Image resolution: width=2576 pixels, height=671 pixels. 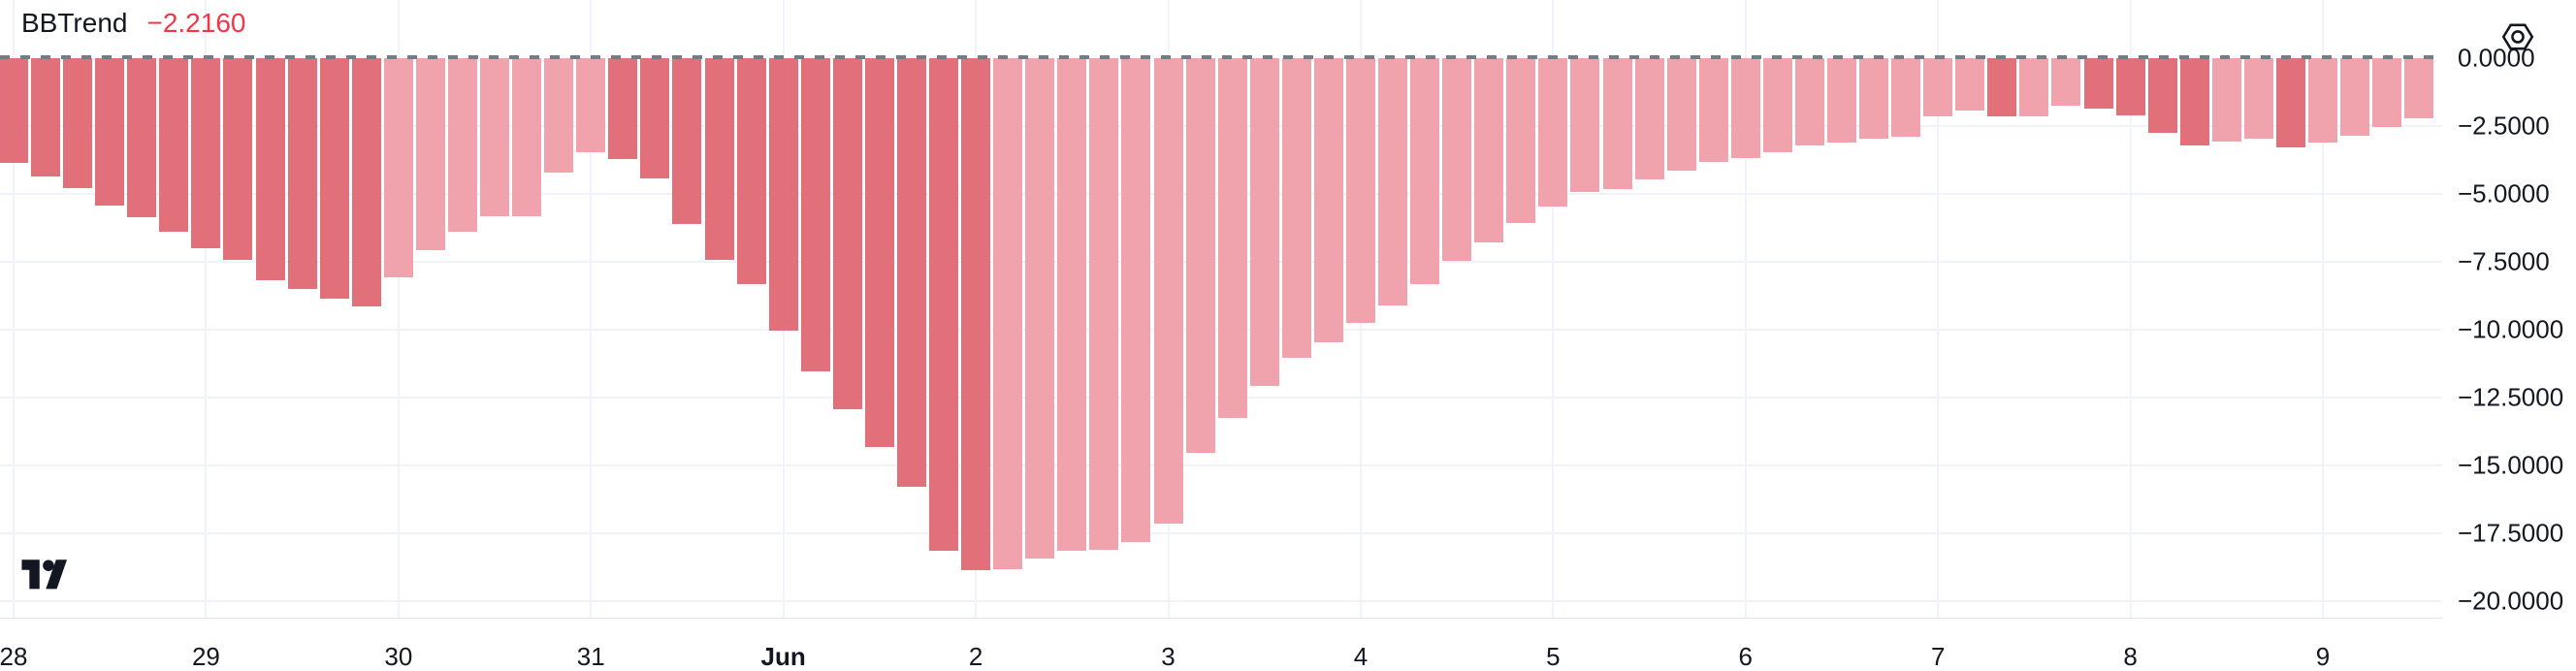 What do you see at coordinates (2517, 36) in the screenshot?
I see `hexagon-circle-icon` at bounding box center [2517, 36].